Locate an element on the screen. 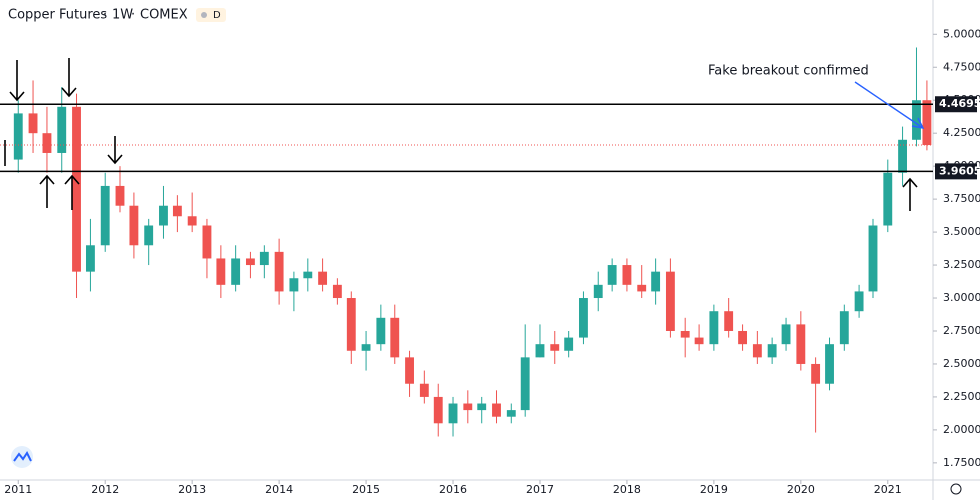 This screenshot has height=500, width=980. x-tick-label: 2018 is located at coordinates (627, 489).